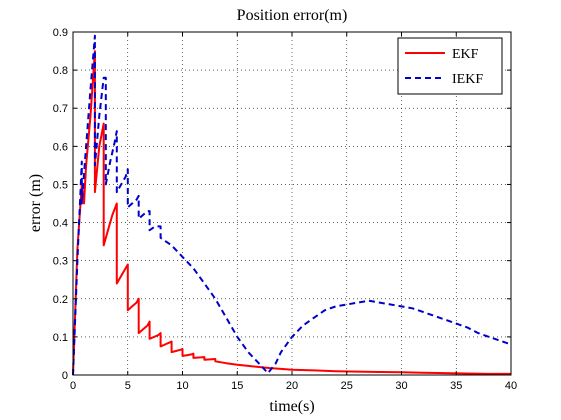 The width and height of the screenshot is (561, 420). Describe the element at coordinates (511, 386) in the screenshot. I see `x-tick-label: 40` at that location.